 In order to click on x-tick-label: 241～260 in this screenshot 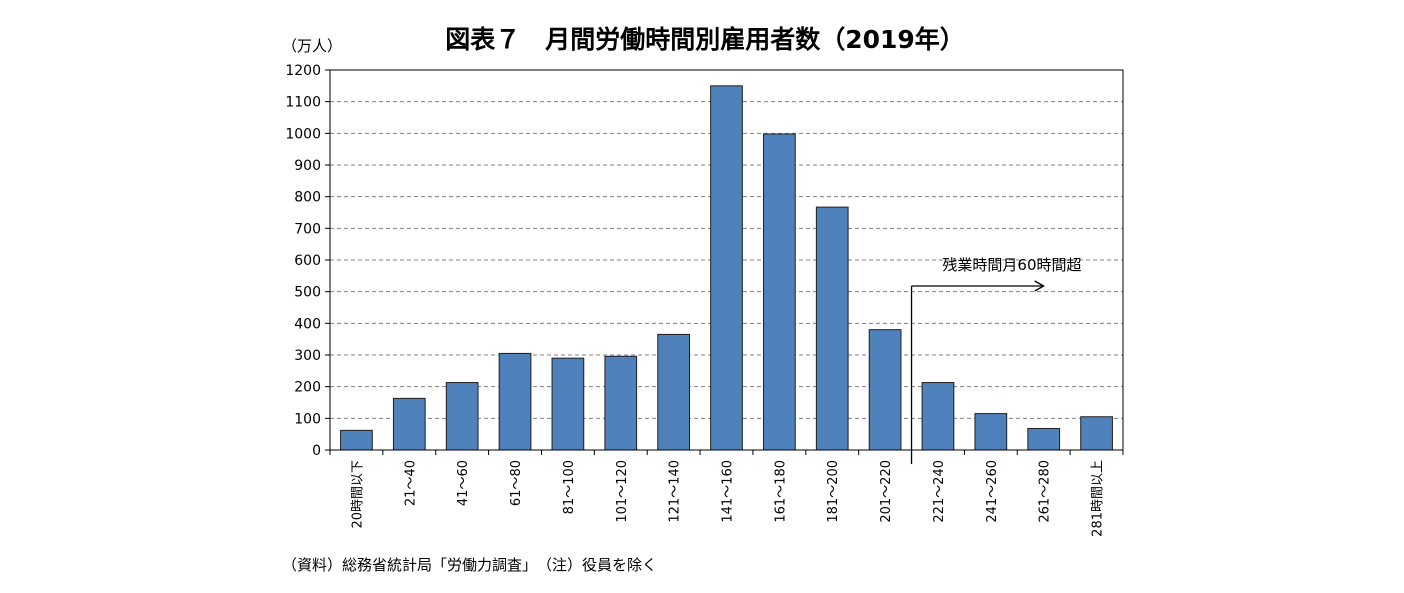, I will do `click(992, 491)`.